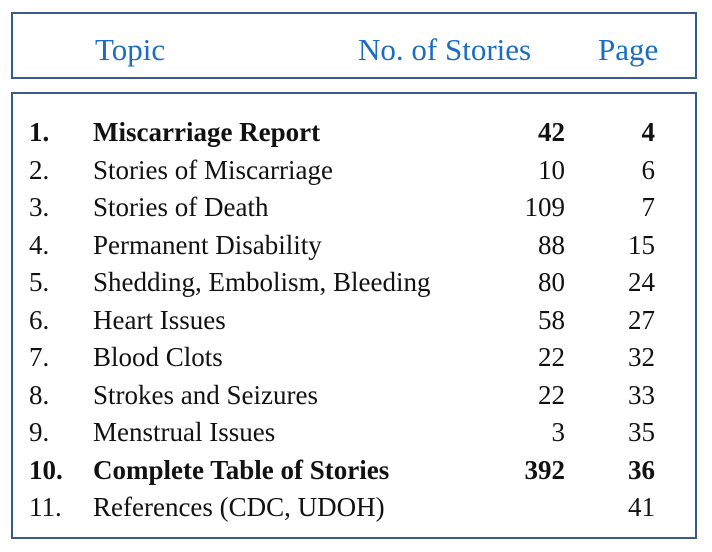 The image size is (712, 552). What do you see at coordinates (207, 132) in the screenshot?
I see `row-topic: Miscarriage Report` at bounding box center [207, 132].